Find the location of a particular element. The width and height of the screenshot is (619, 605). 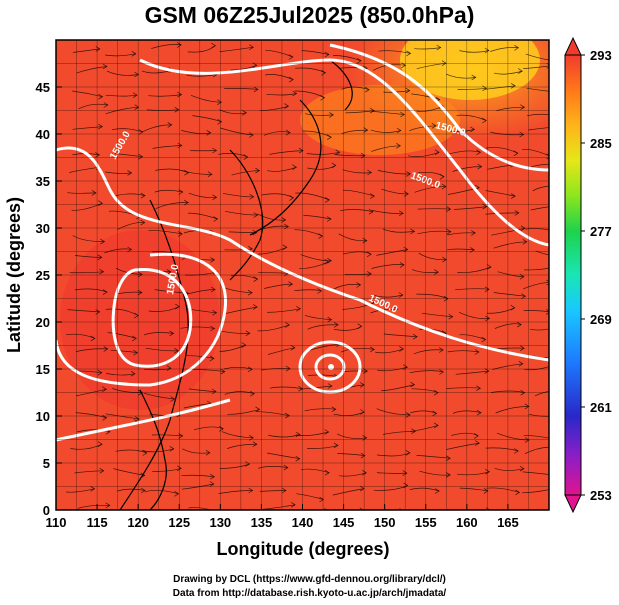

x-tick-label: 165 is located at coordinates (508, 522).